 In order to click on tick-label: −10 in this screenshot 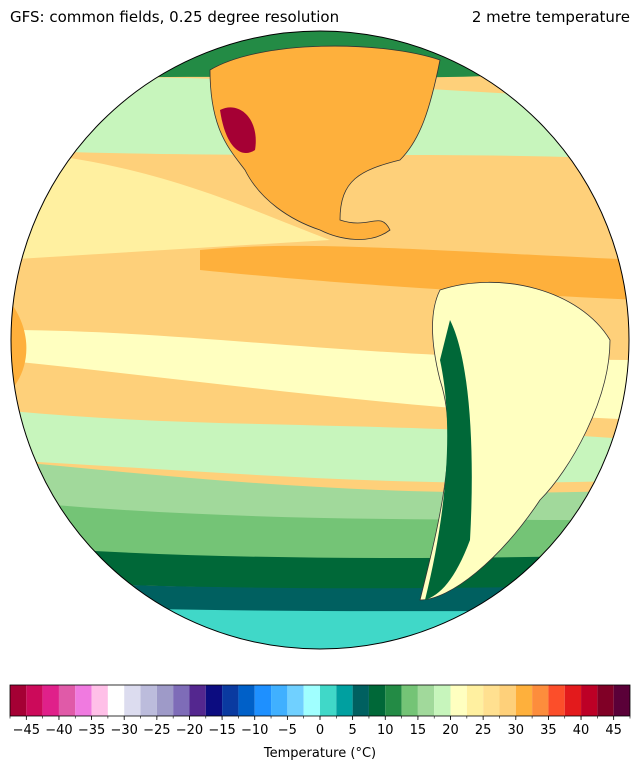, I will do `click(254, 730)`.